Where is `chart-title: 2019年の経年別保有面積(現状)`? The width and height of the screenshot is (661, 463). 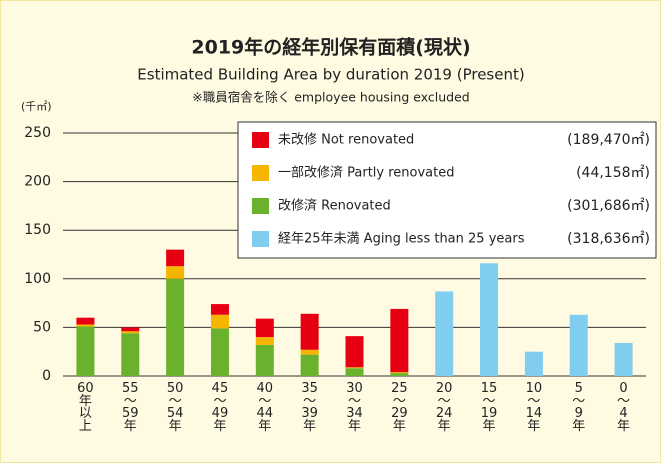
chart-title: 2019年の経年別保有面積(現状) is located at coordinates (330, 47).